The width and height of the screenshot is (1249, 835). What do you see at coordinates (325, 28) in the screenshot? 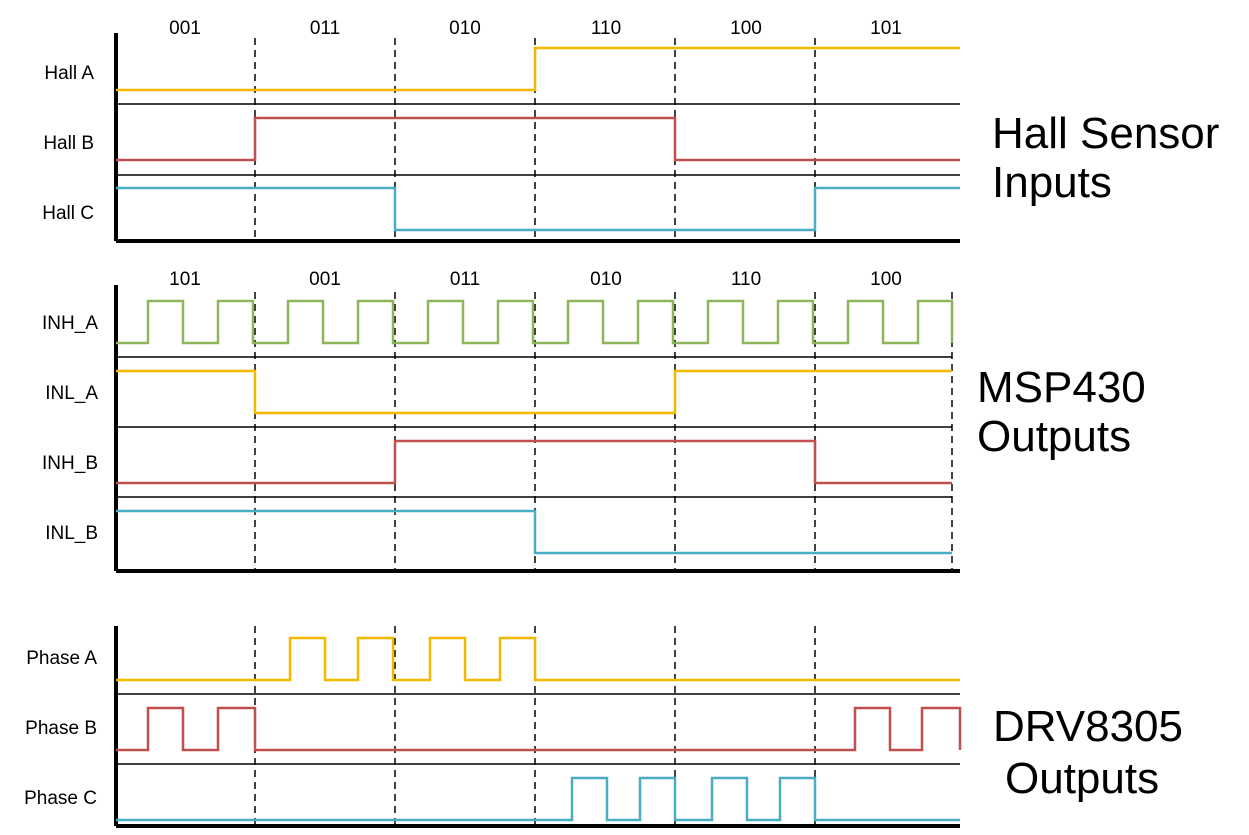
I see `hall-code-2: 011` at bounding box center [325, 28].